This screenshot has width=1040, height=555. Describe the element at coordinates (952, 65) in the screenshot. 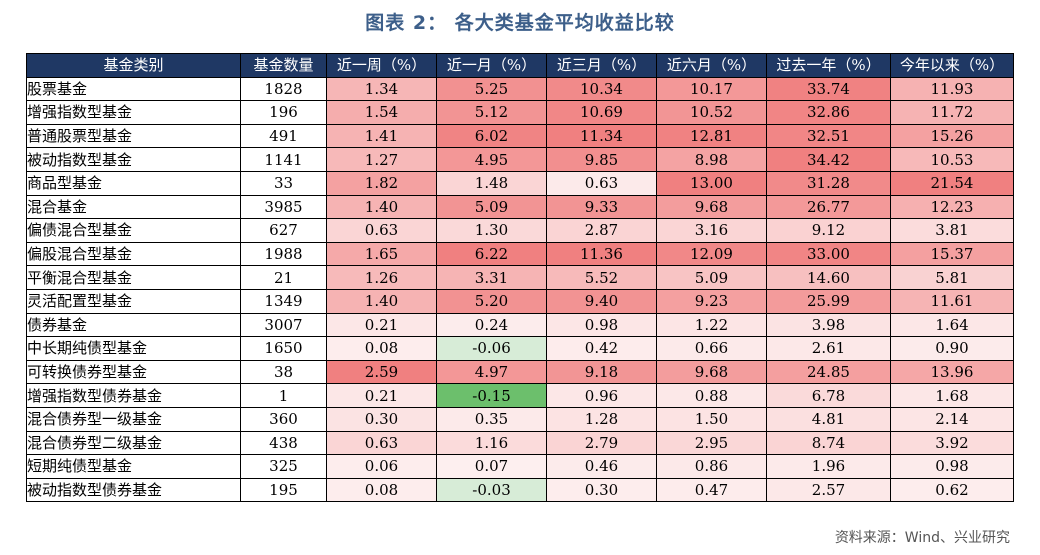

I see `header-ytd: 今年以来（%）` at that location.